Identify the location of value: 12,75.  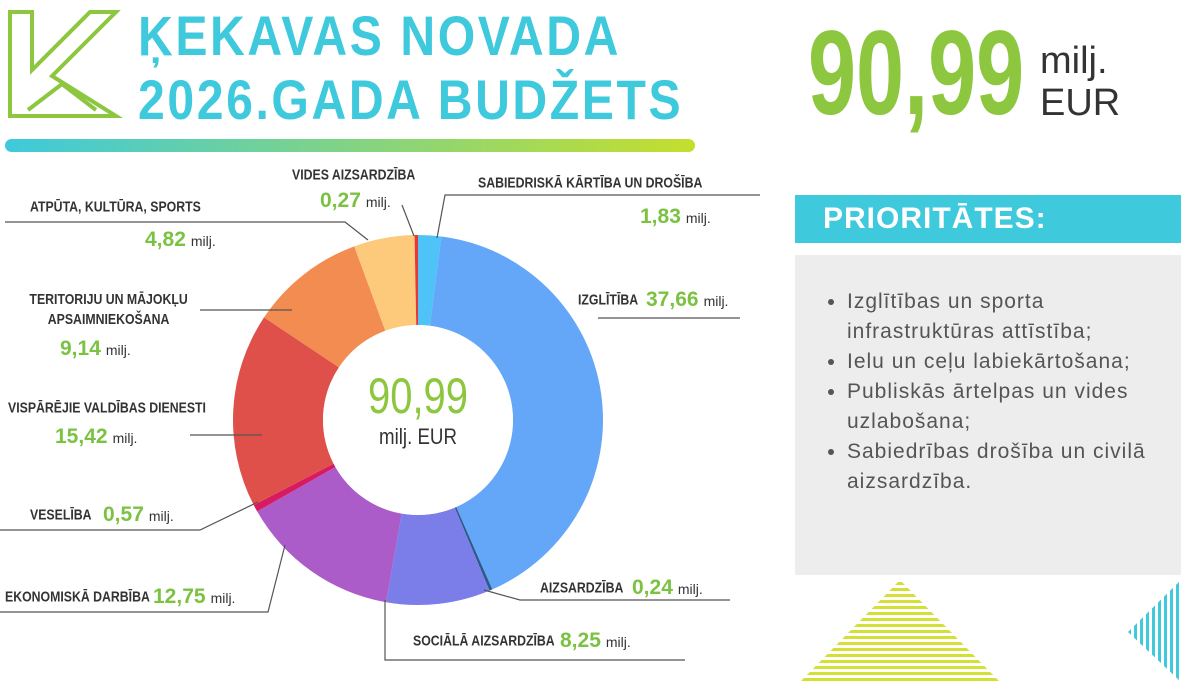
(179, 596).